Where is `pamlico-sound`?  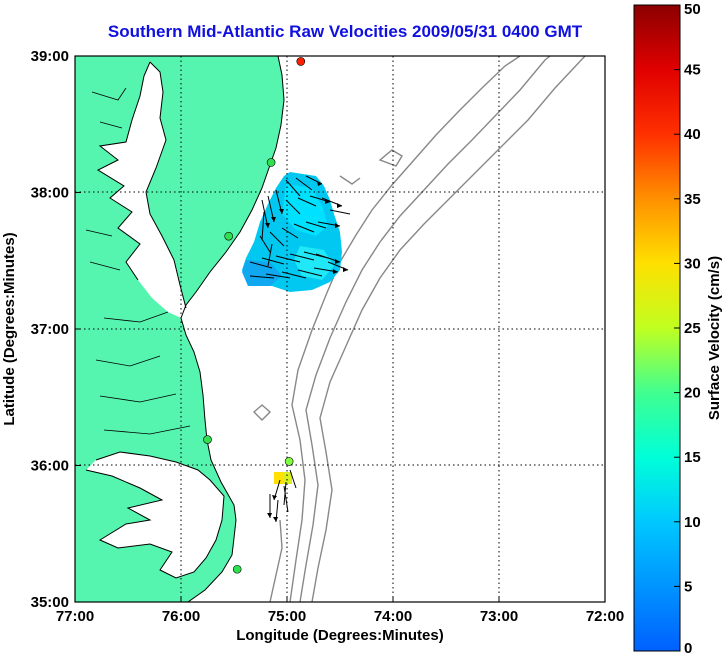
pamlico-sound is located at coordinates (155, 515).